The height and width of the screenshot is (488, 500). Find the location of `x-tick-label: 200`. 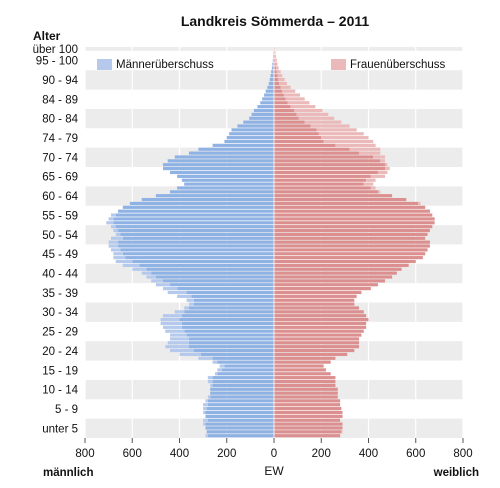

x-tick-label: 200 is located at coordinates (321, 454).